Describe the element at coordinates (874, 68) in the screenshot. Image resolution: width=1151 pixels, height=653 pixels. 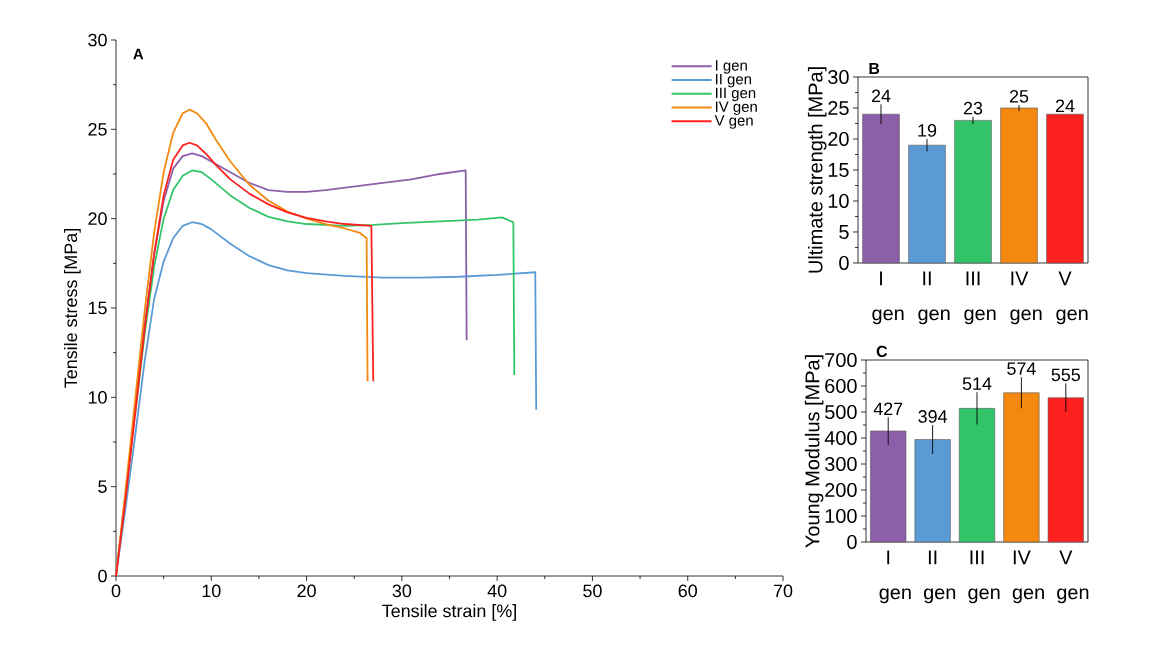
I see `text: B` at that location.